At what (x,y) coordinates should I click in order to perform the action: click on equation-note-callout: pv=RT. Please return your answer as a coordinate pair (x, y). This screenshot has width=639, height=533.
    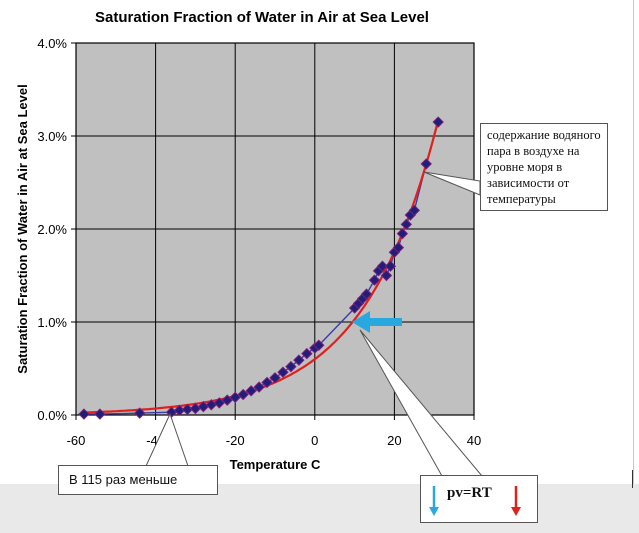
    Looking at the image, I should click on (479, 499).